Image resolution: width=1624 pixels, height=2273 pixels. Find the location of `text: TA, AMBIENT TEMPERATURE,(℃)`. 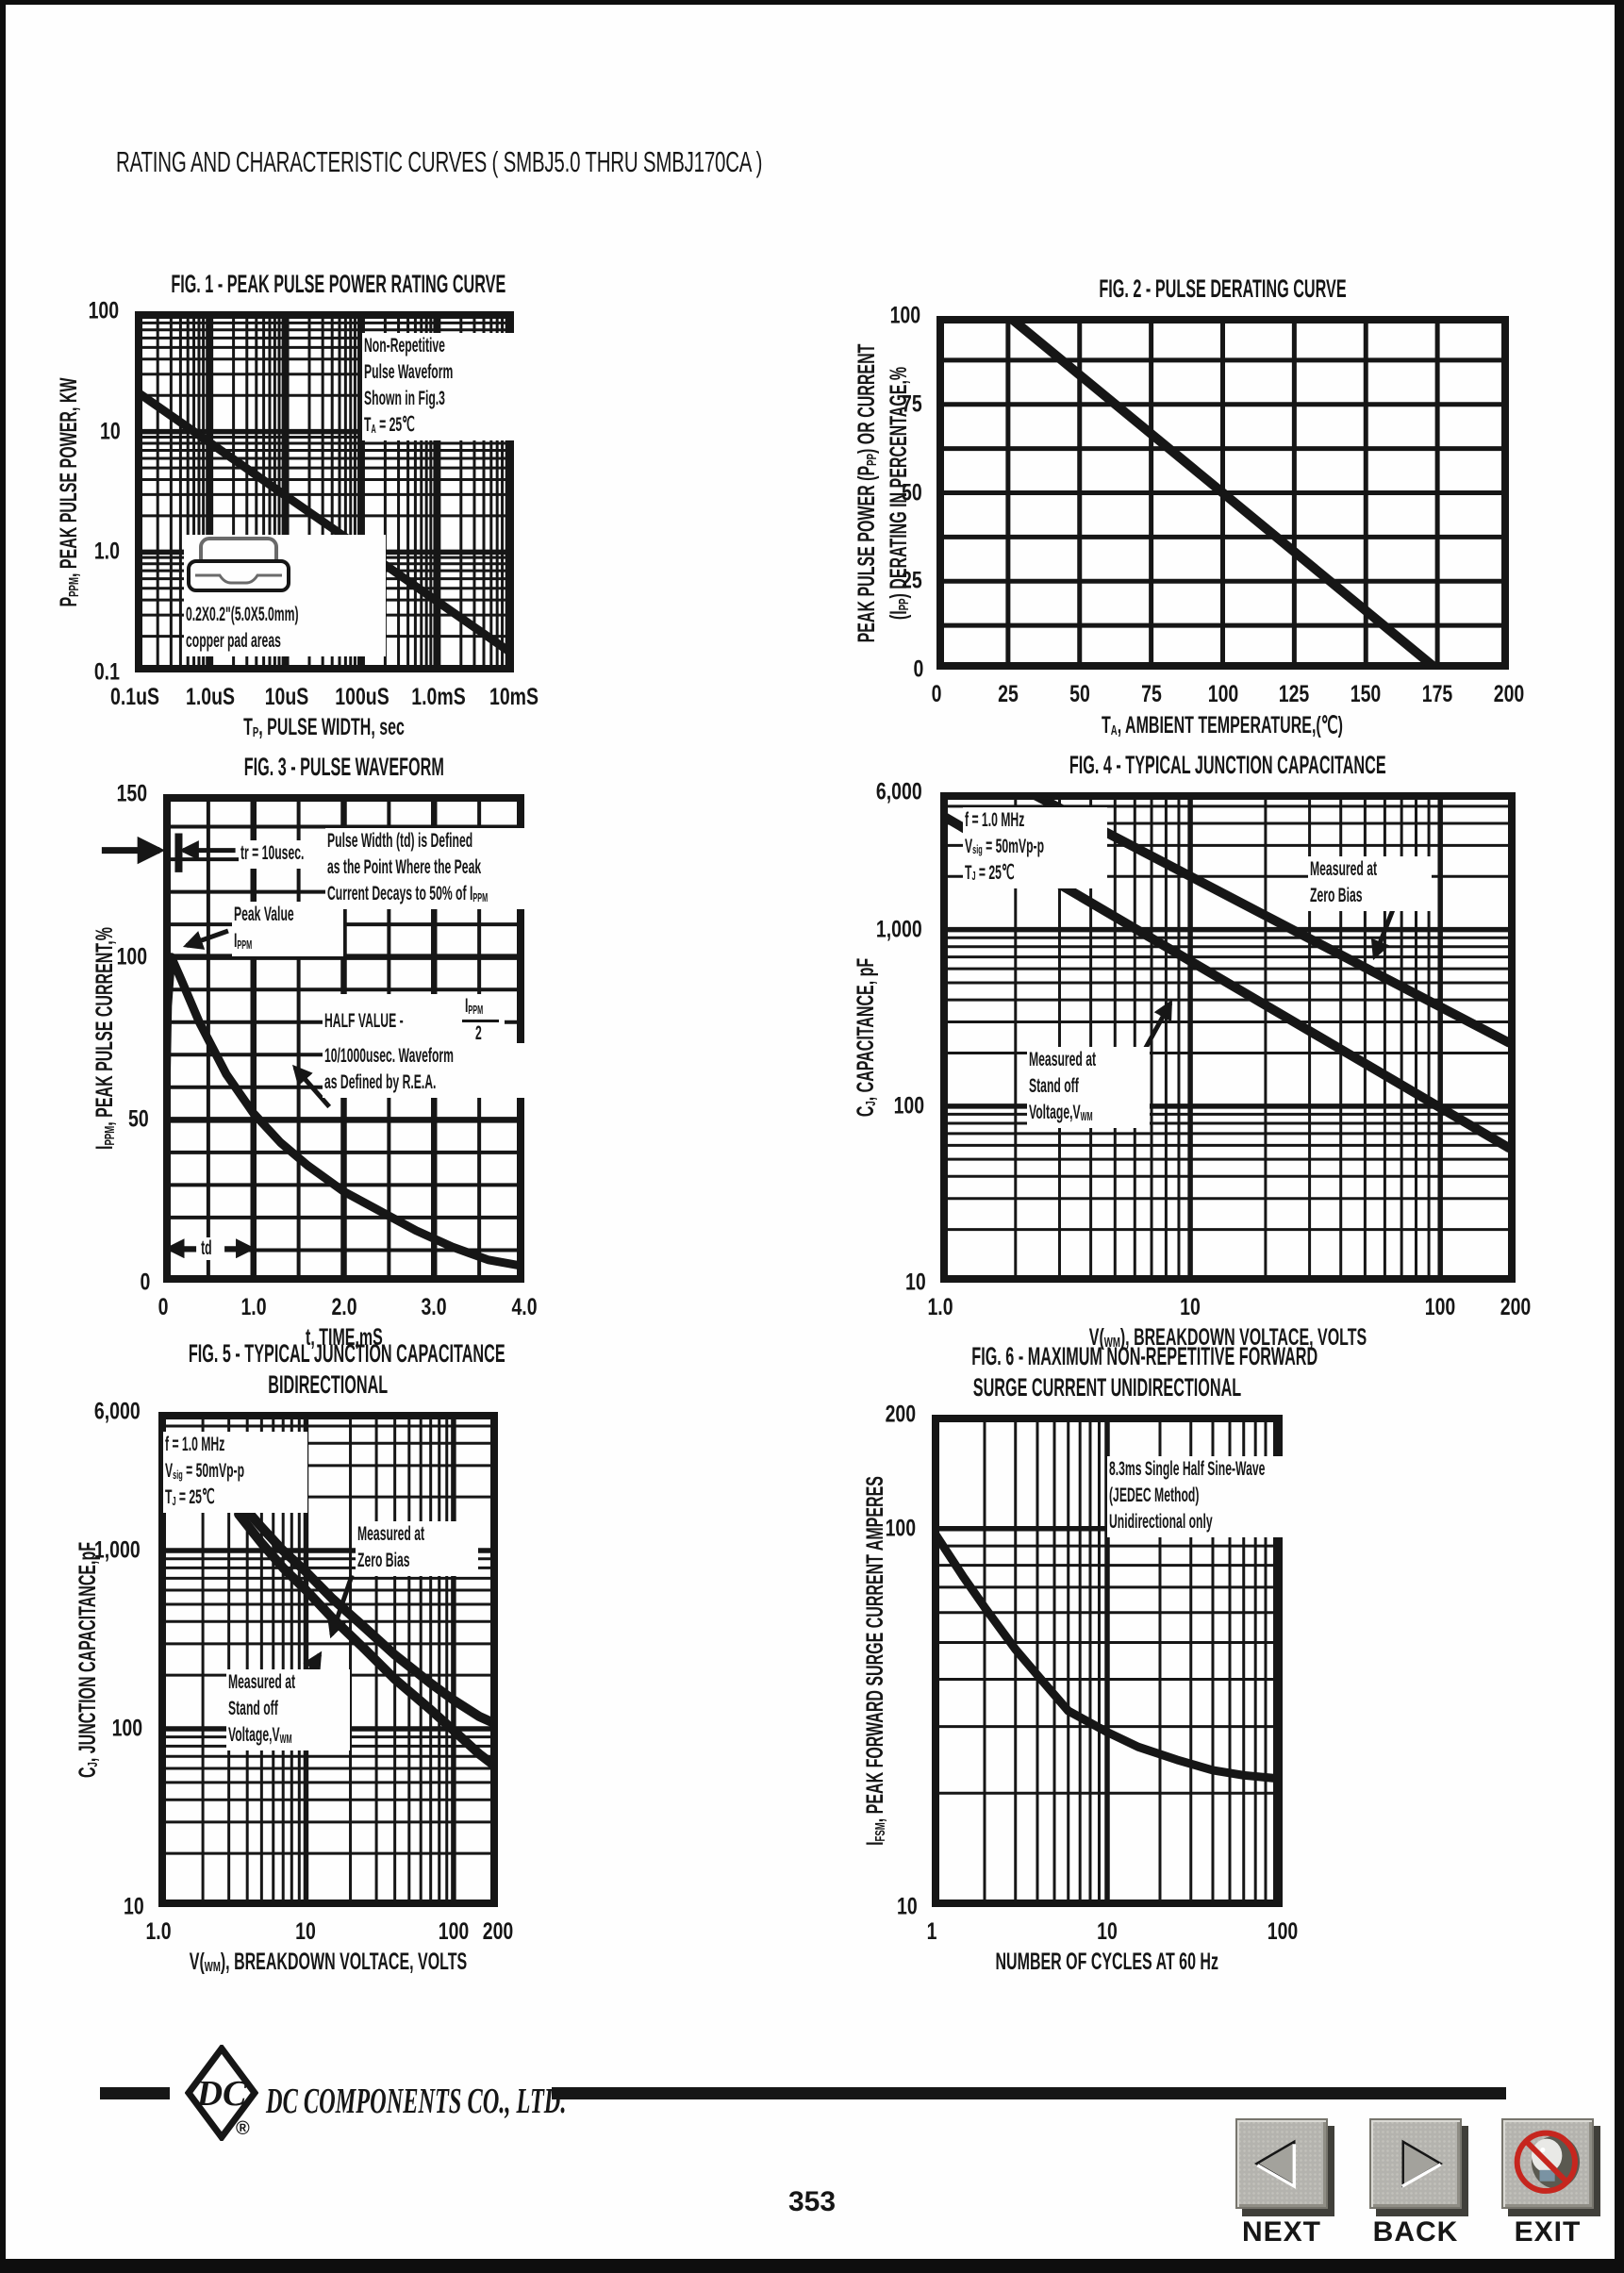

text: TA, AMBIENT TEMPERATURE,(℃) is located at coordinates (1223, 725).